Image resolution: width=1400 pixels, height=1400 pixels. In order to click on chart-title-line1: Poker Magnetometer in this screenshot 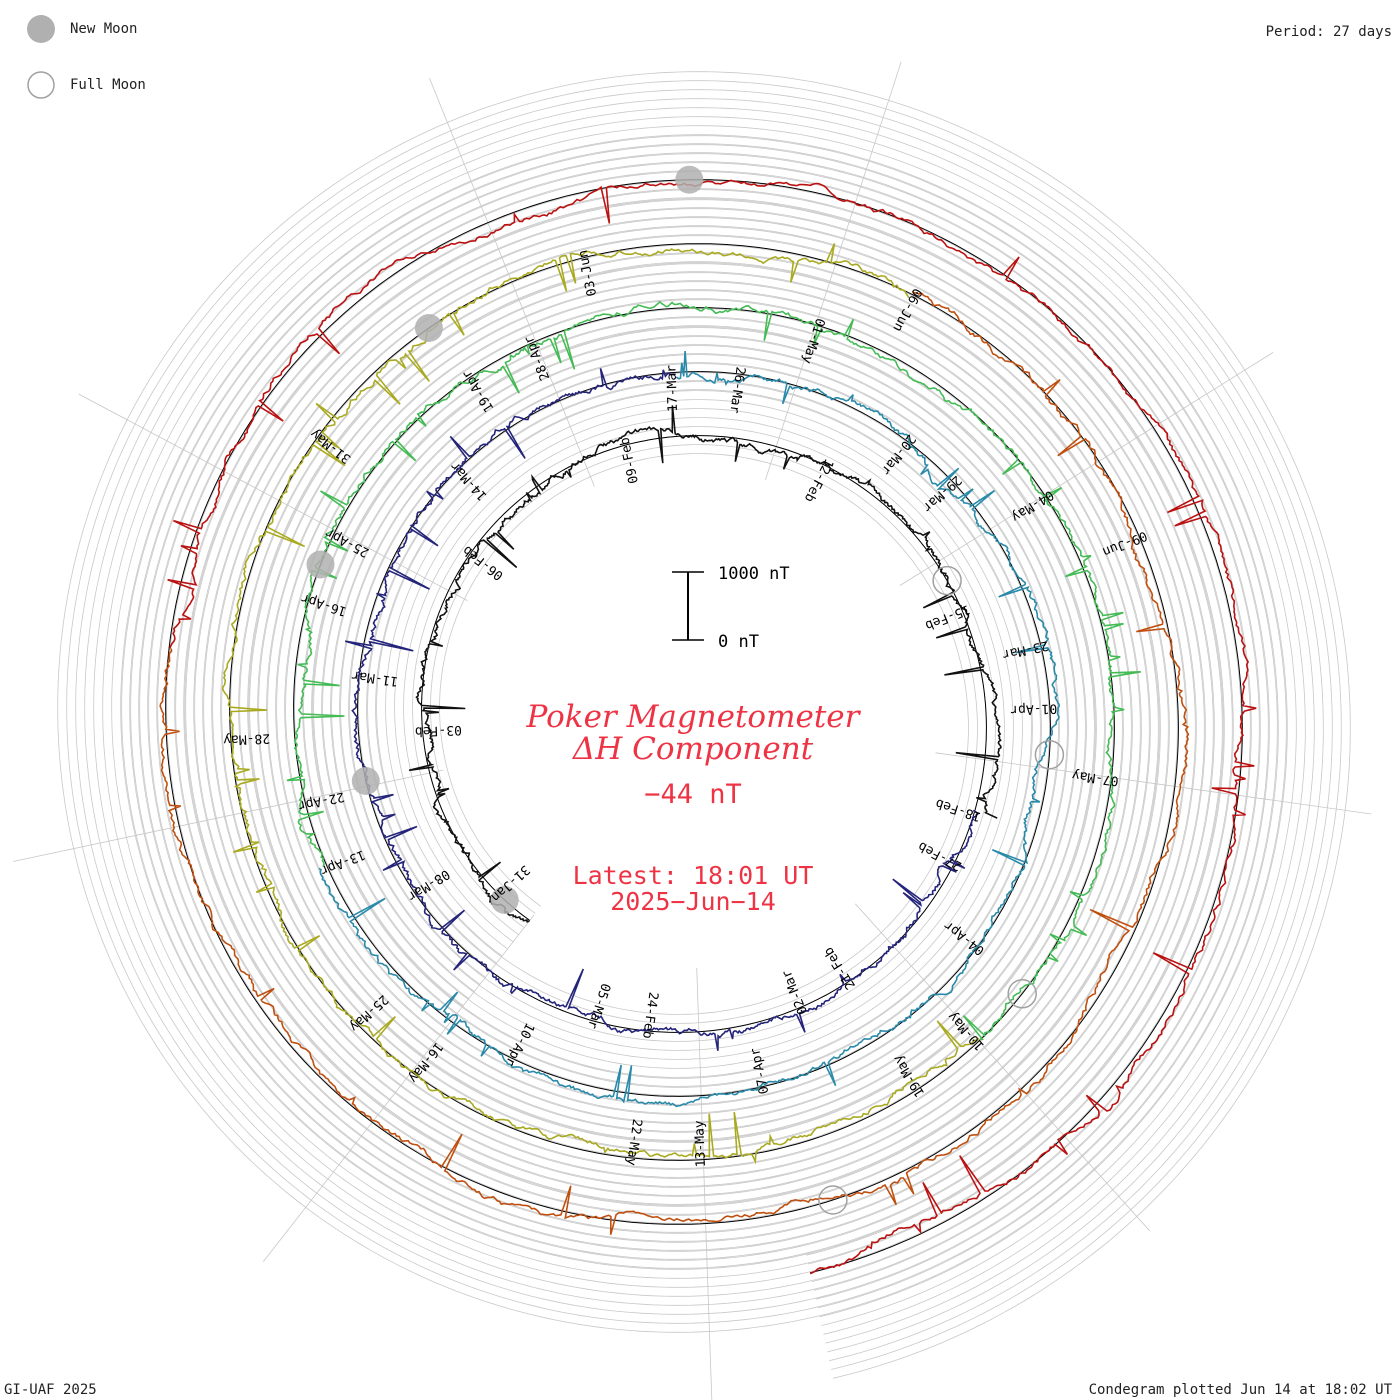, I will do `click(694, 717)`.